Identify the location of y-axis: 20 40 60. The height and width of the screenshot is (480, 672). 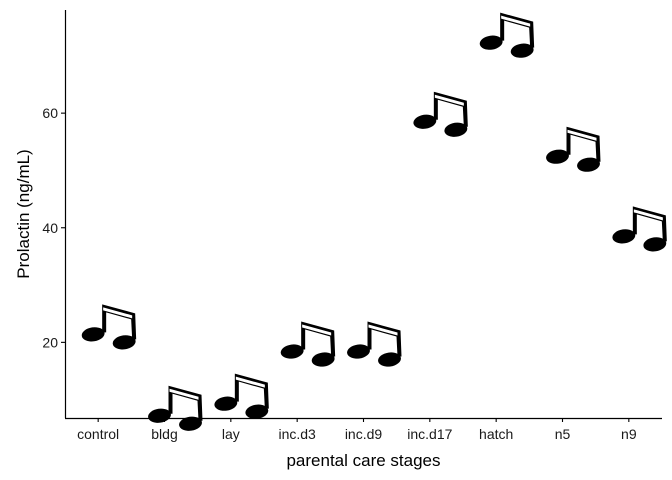
(54, 214).